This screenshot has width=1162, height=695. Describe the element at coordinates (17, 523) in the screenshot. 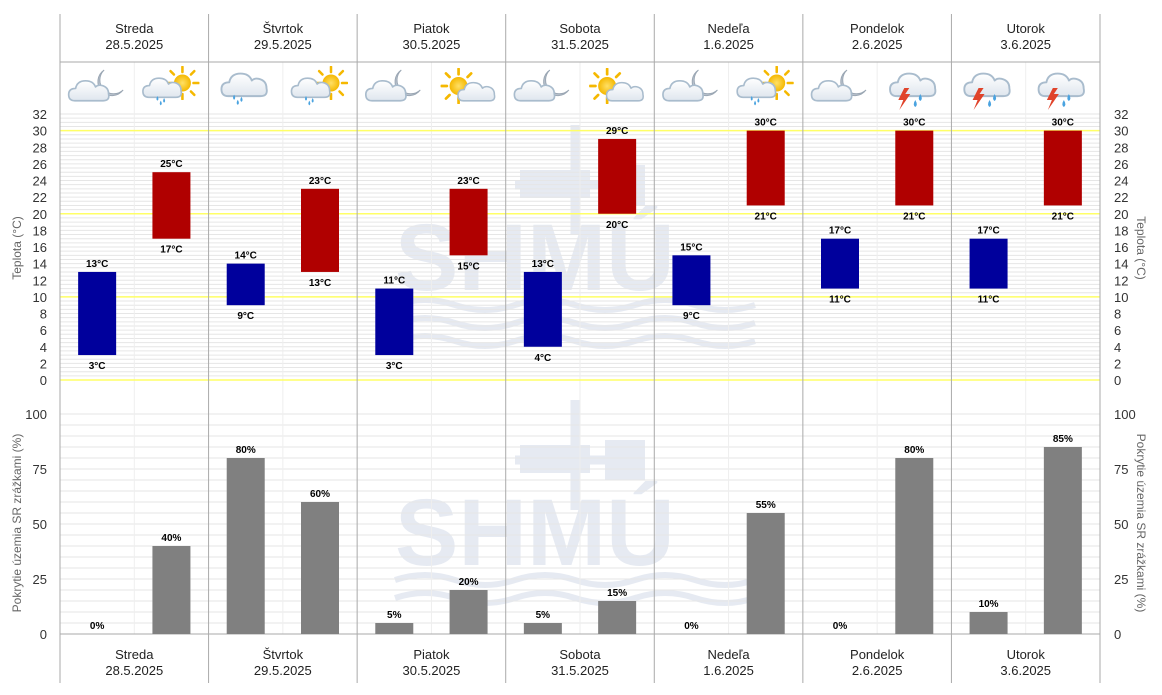

I see `precip-ylabel-left: Pokrytie územia SR zrážkami (%)` at that location.